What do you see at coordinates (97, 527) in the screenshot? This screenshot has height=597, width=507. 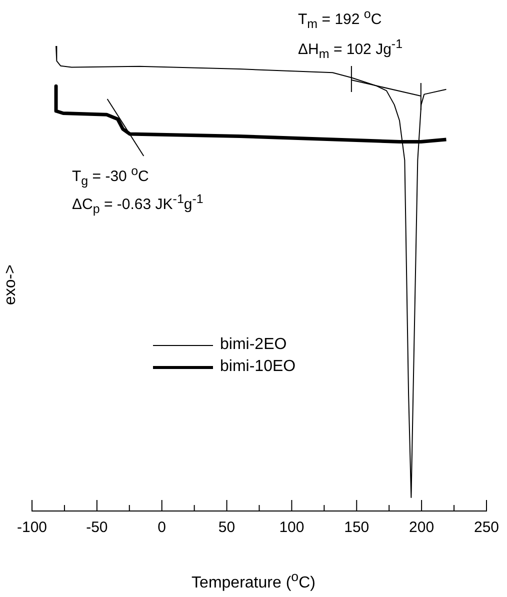 I see `x-tick-label: -50` at bounding box center [97, 527].